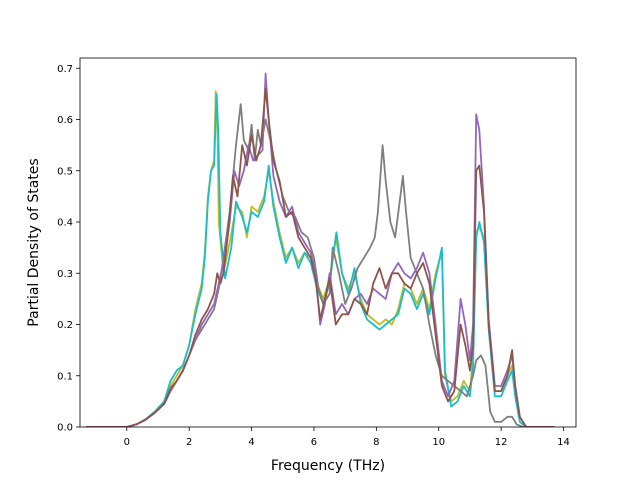 Image resolution: width=640 pixels, height=480 pixels. I want to click on x-tick-label: 2, so click(189, 442).